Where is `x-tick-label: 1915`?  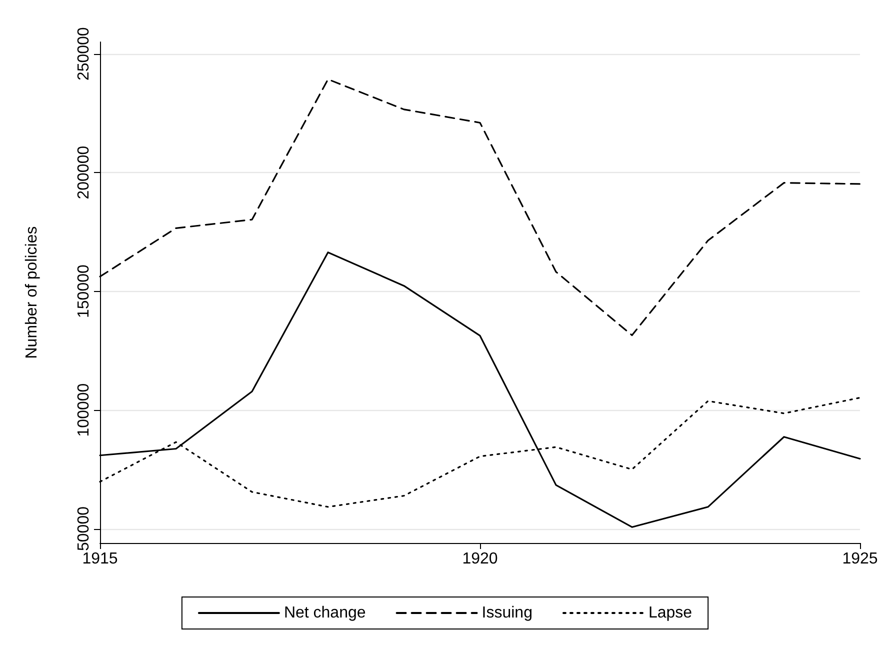
x-tick-label: 1915 is located at coordinates (100, 559).